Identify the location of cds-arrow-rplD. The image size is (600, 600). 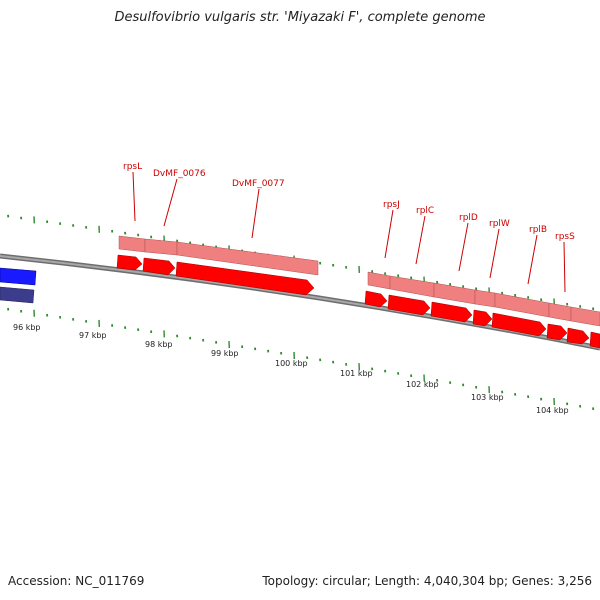
(451, 312).